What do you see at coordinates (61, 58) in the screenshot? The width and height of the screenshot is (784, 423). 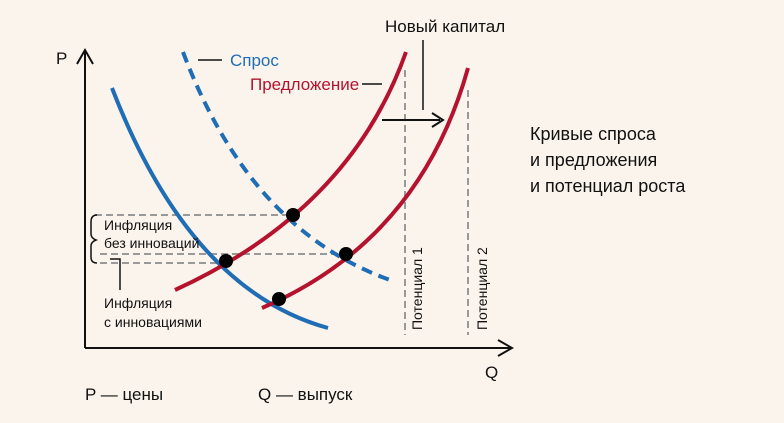 I see `y-axis-label: P` at bounding box center [61, 58].